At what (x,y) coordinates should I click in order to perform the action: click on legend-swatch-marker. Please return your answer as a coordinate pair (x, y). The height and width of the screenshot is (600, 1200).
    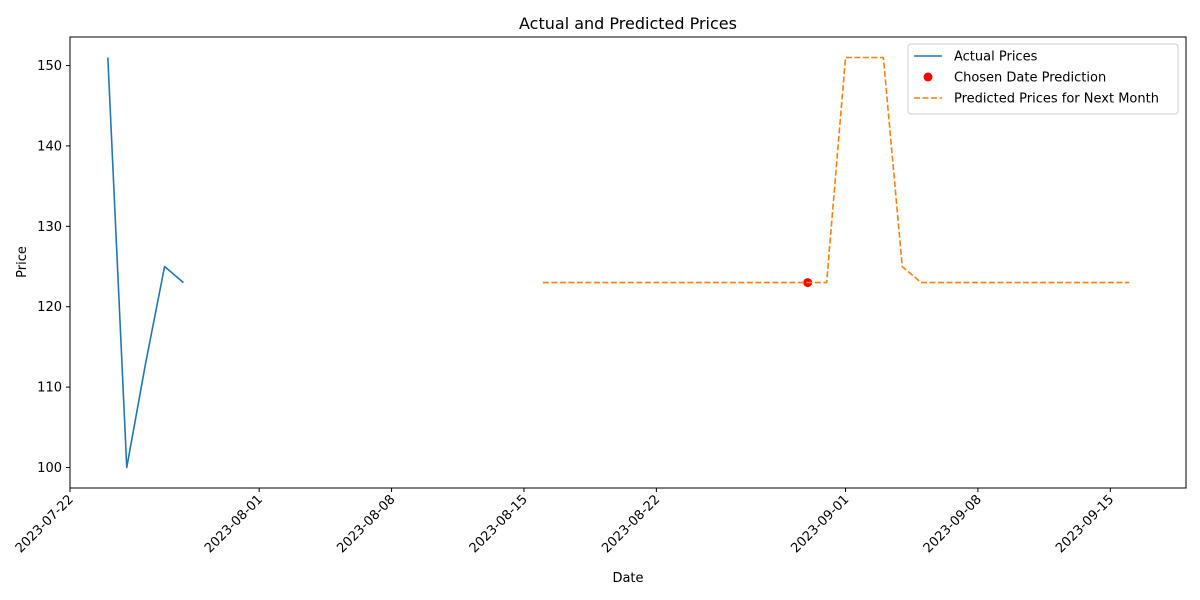
    Looking at the image, I should click on (928, 77).